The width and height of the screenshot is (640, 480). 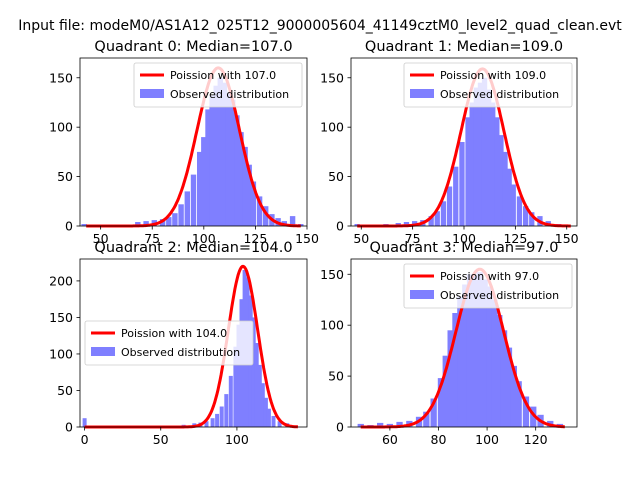 What do you see at coordinates (237, 439) in the screenshot?
I see `quadrant-2-xtick-label: 100` at bounding box center [237, 439].